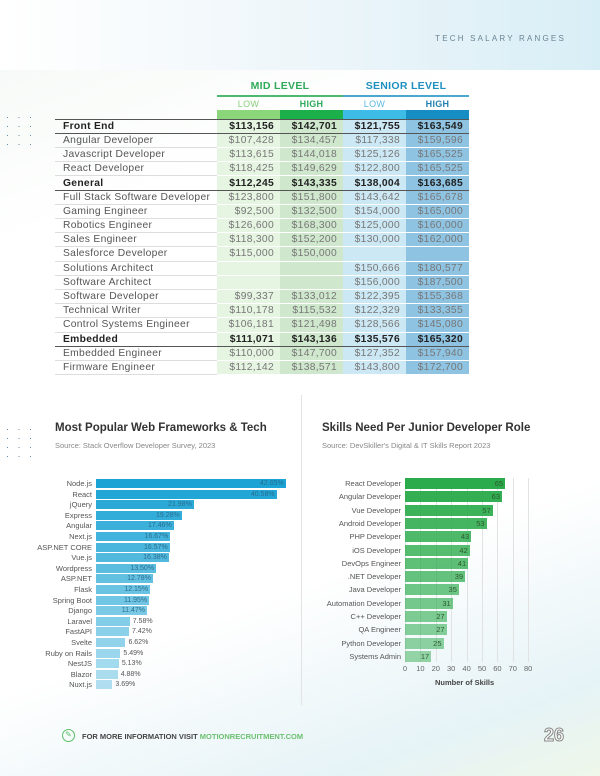 This screenshot has height=776, width=600. Describe the element at coordinates (136, 141) in the screenshot. I see `row-label: Angular Developer` at that location.